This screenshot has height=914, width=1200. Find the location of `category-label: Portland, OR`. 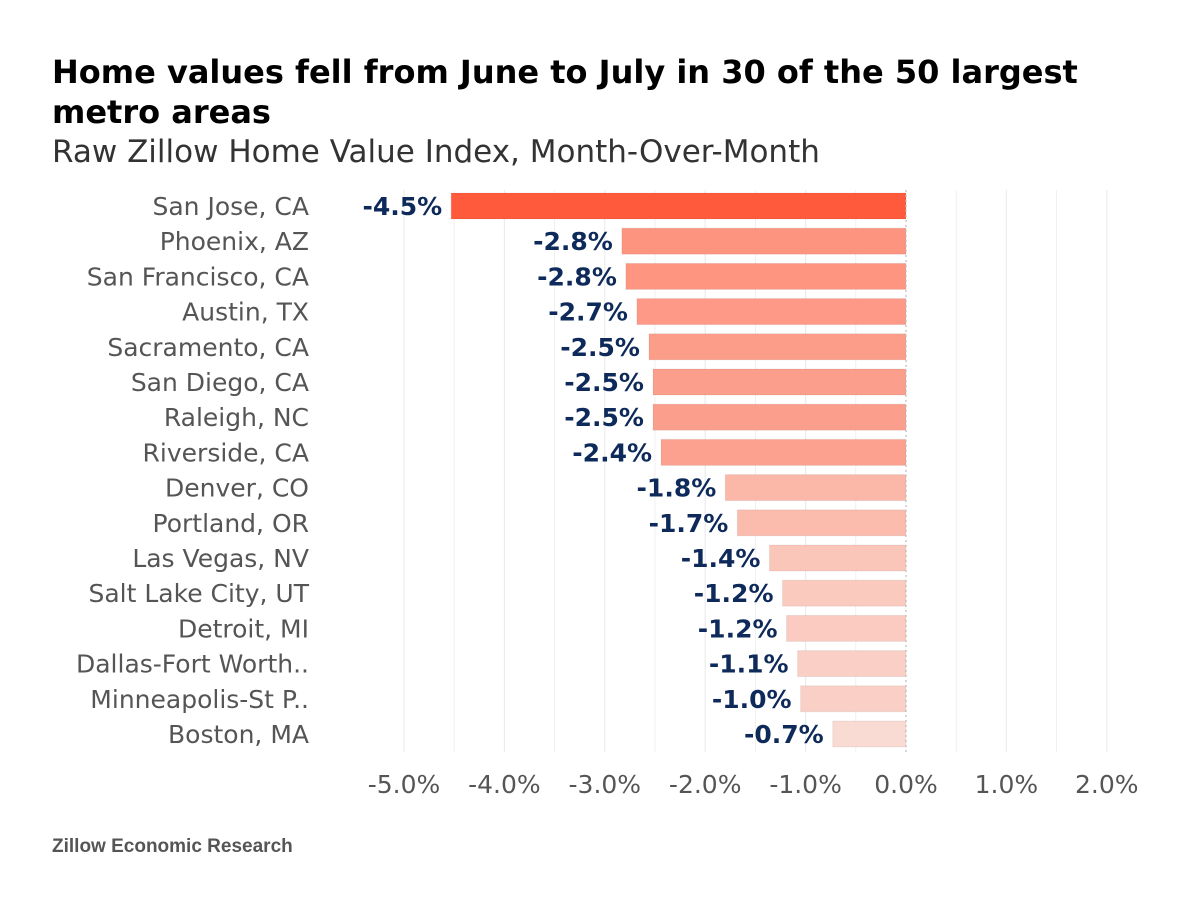

category-label: Portland, OR is located at coordinates (231, 523).